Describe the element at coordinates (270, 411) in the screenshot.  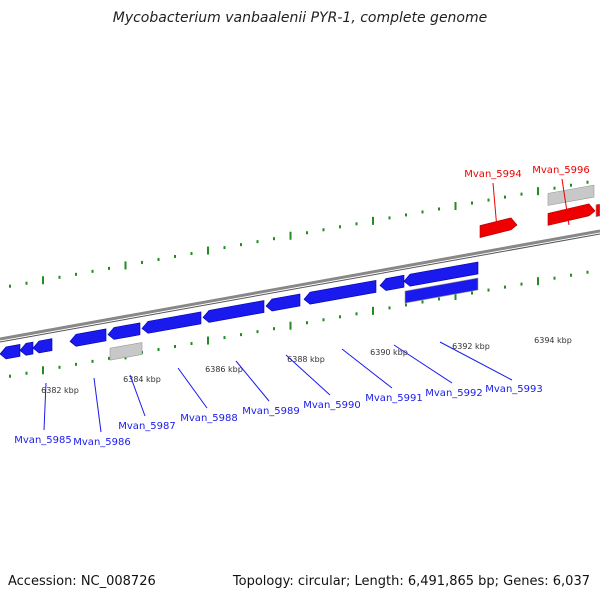
I see `reverse-gene-label: Mvan_5989` at that location.